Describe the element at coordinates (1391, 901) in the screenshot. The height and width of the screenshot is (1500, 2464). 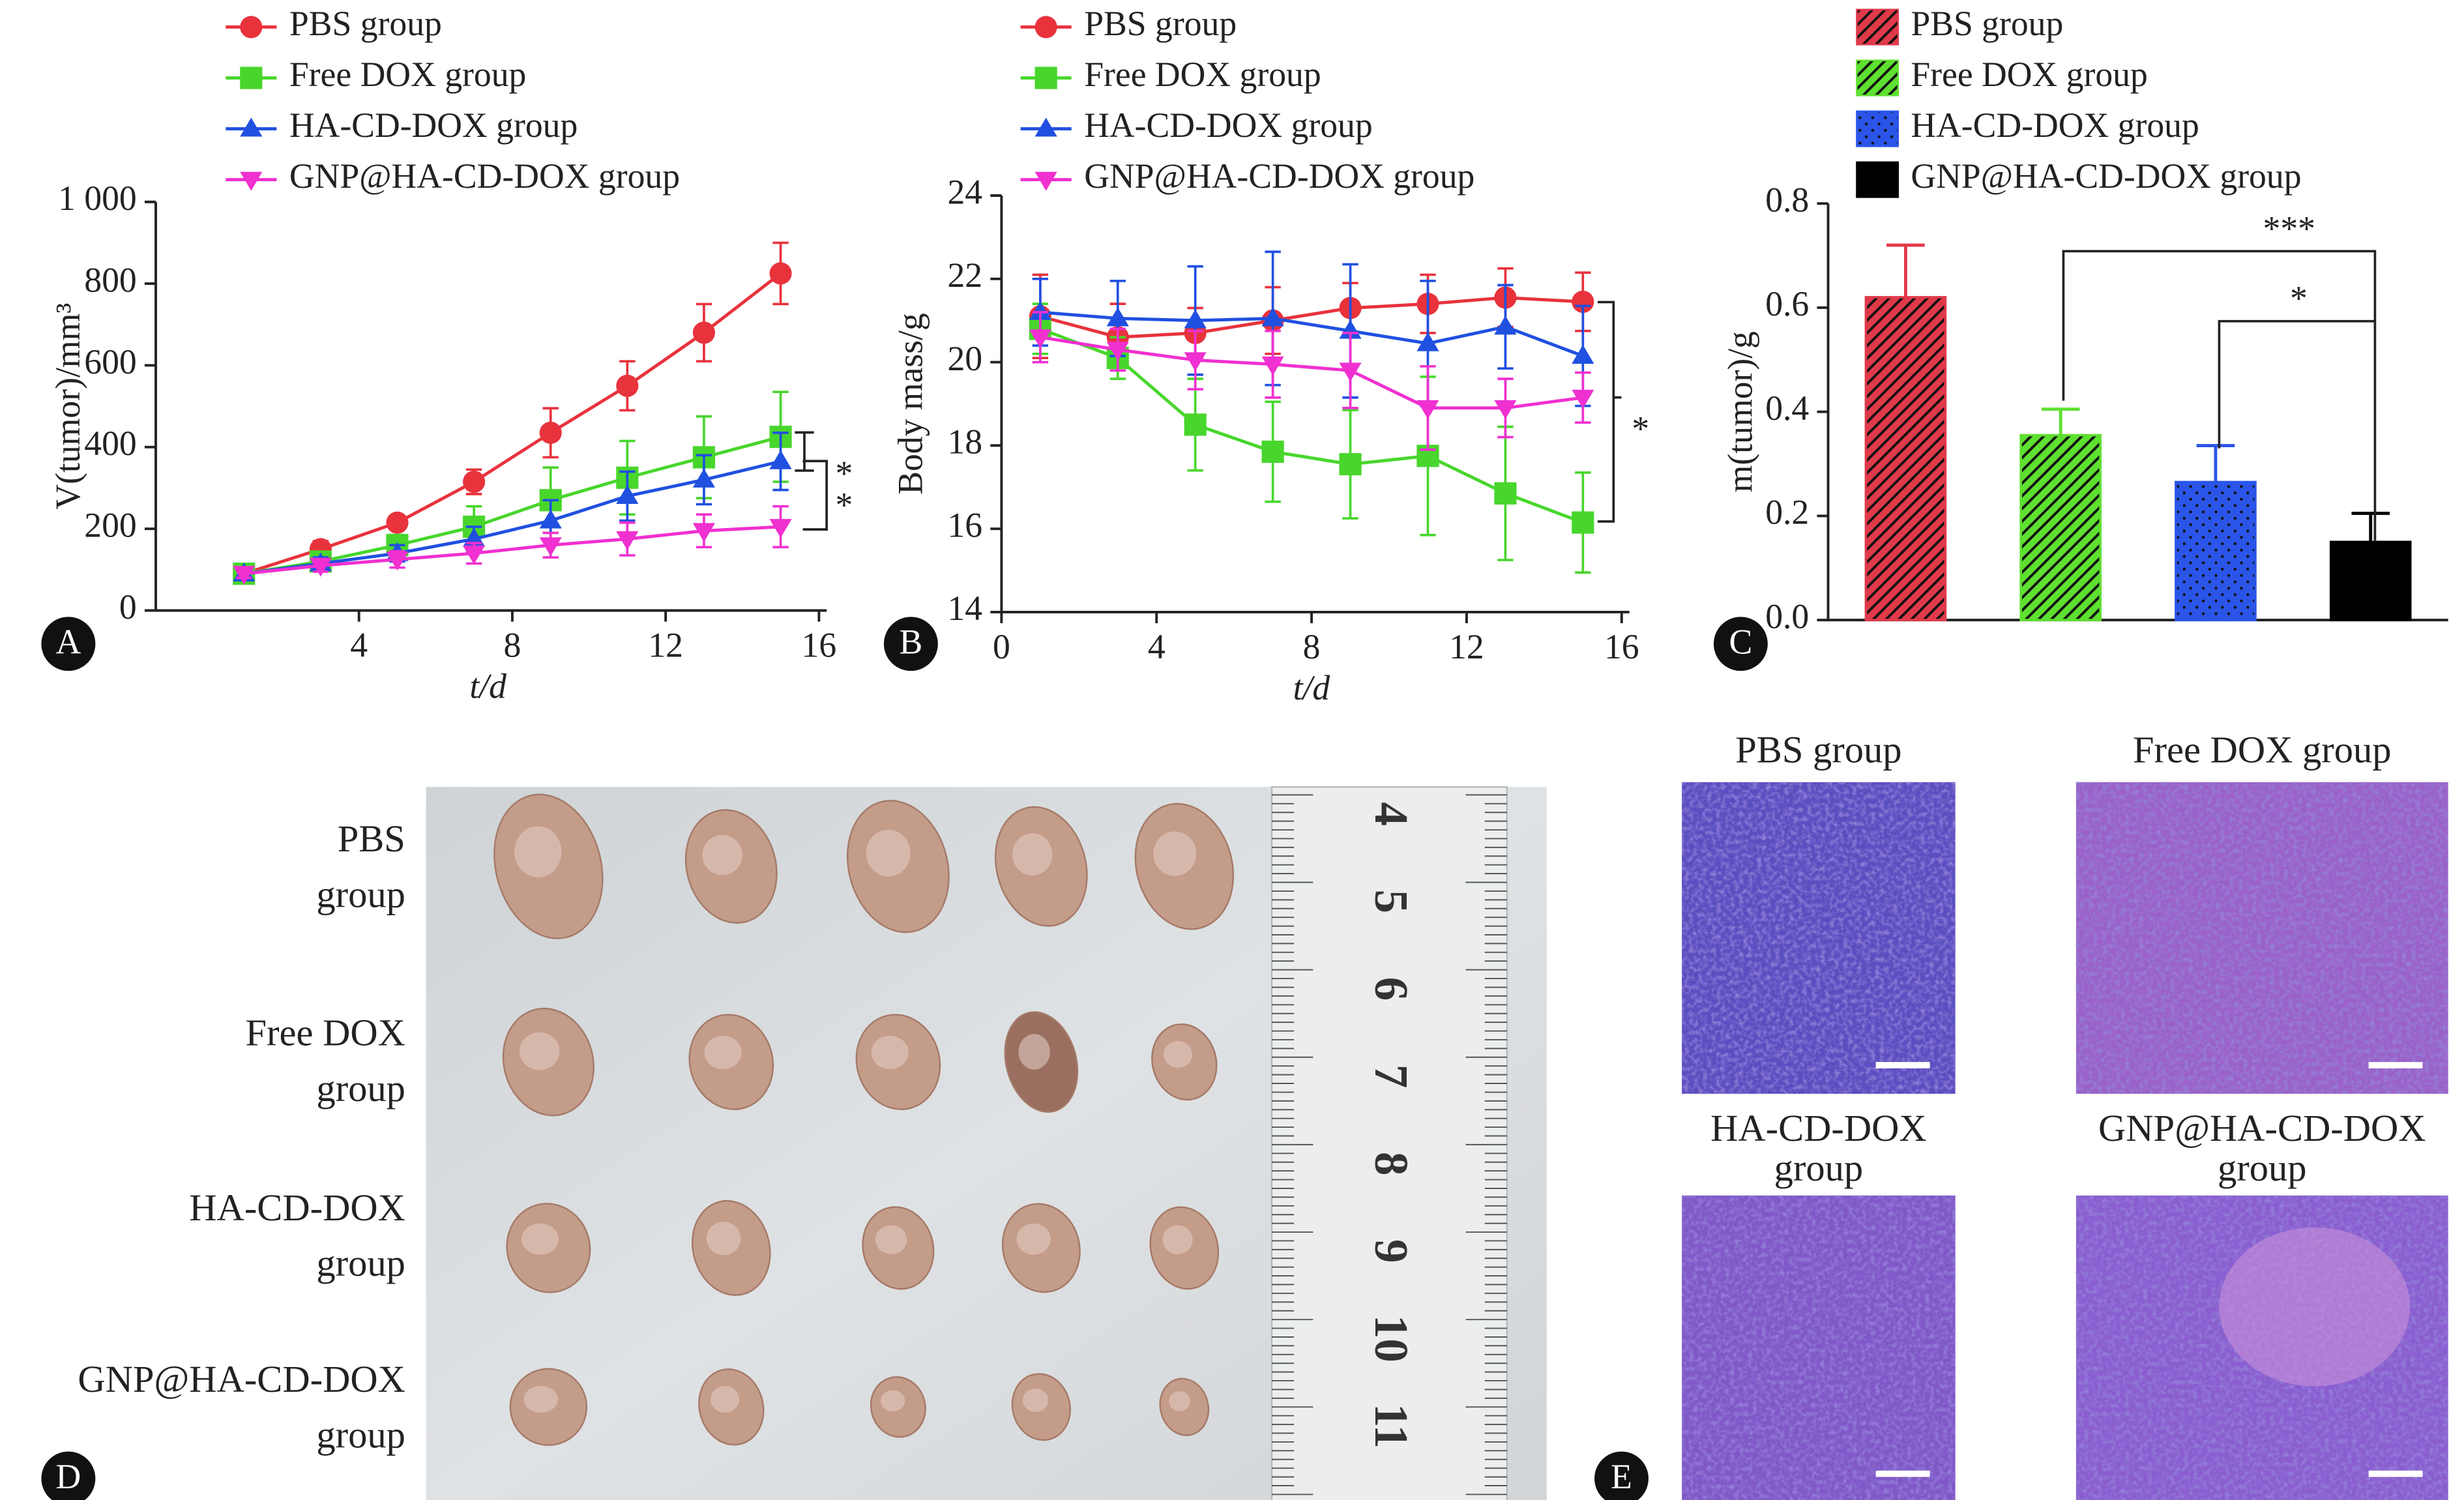
I see `ruler-number: 5` at that location.